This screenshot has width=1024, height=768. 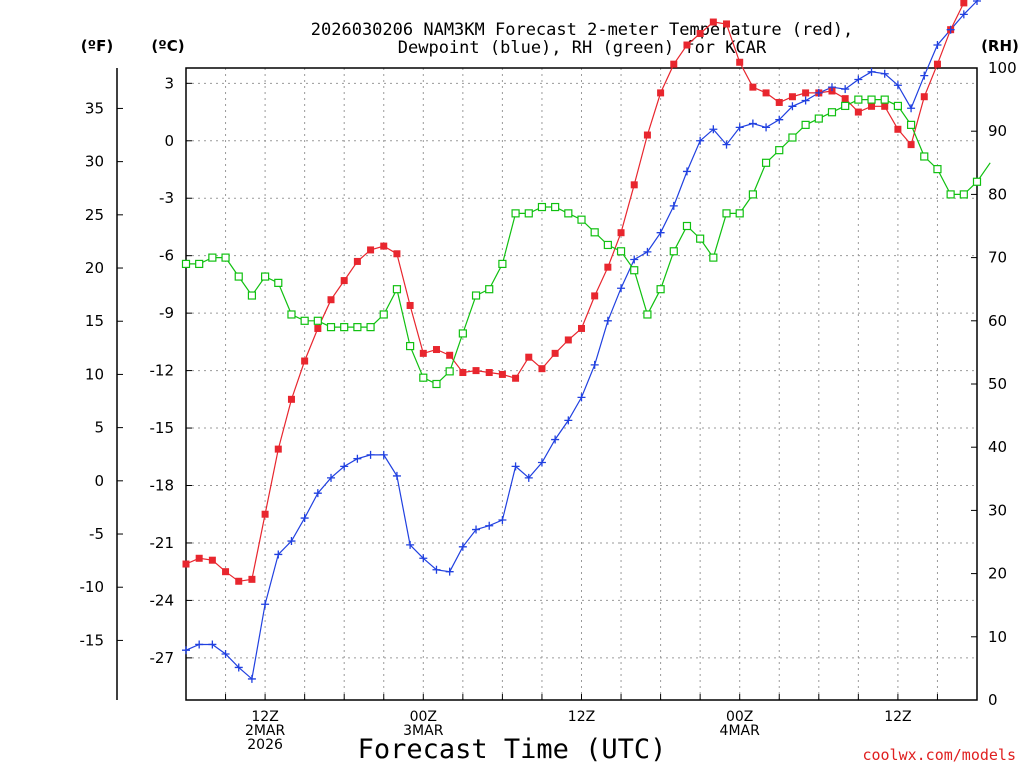 What do you see at coordinates (162, 658) in the screenshot?
I see `c-tick-label: -27` at bounding box center [162, 658].